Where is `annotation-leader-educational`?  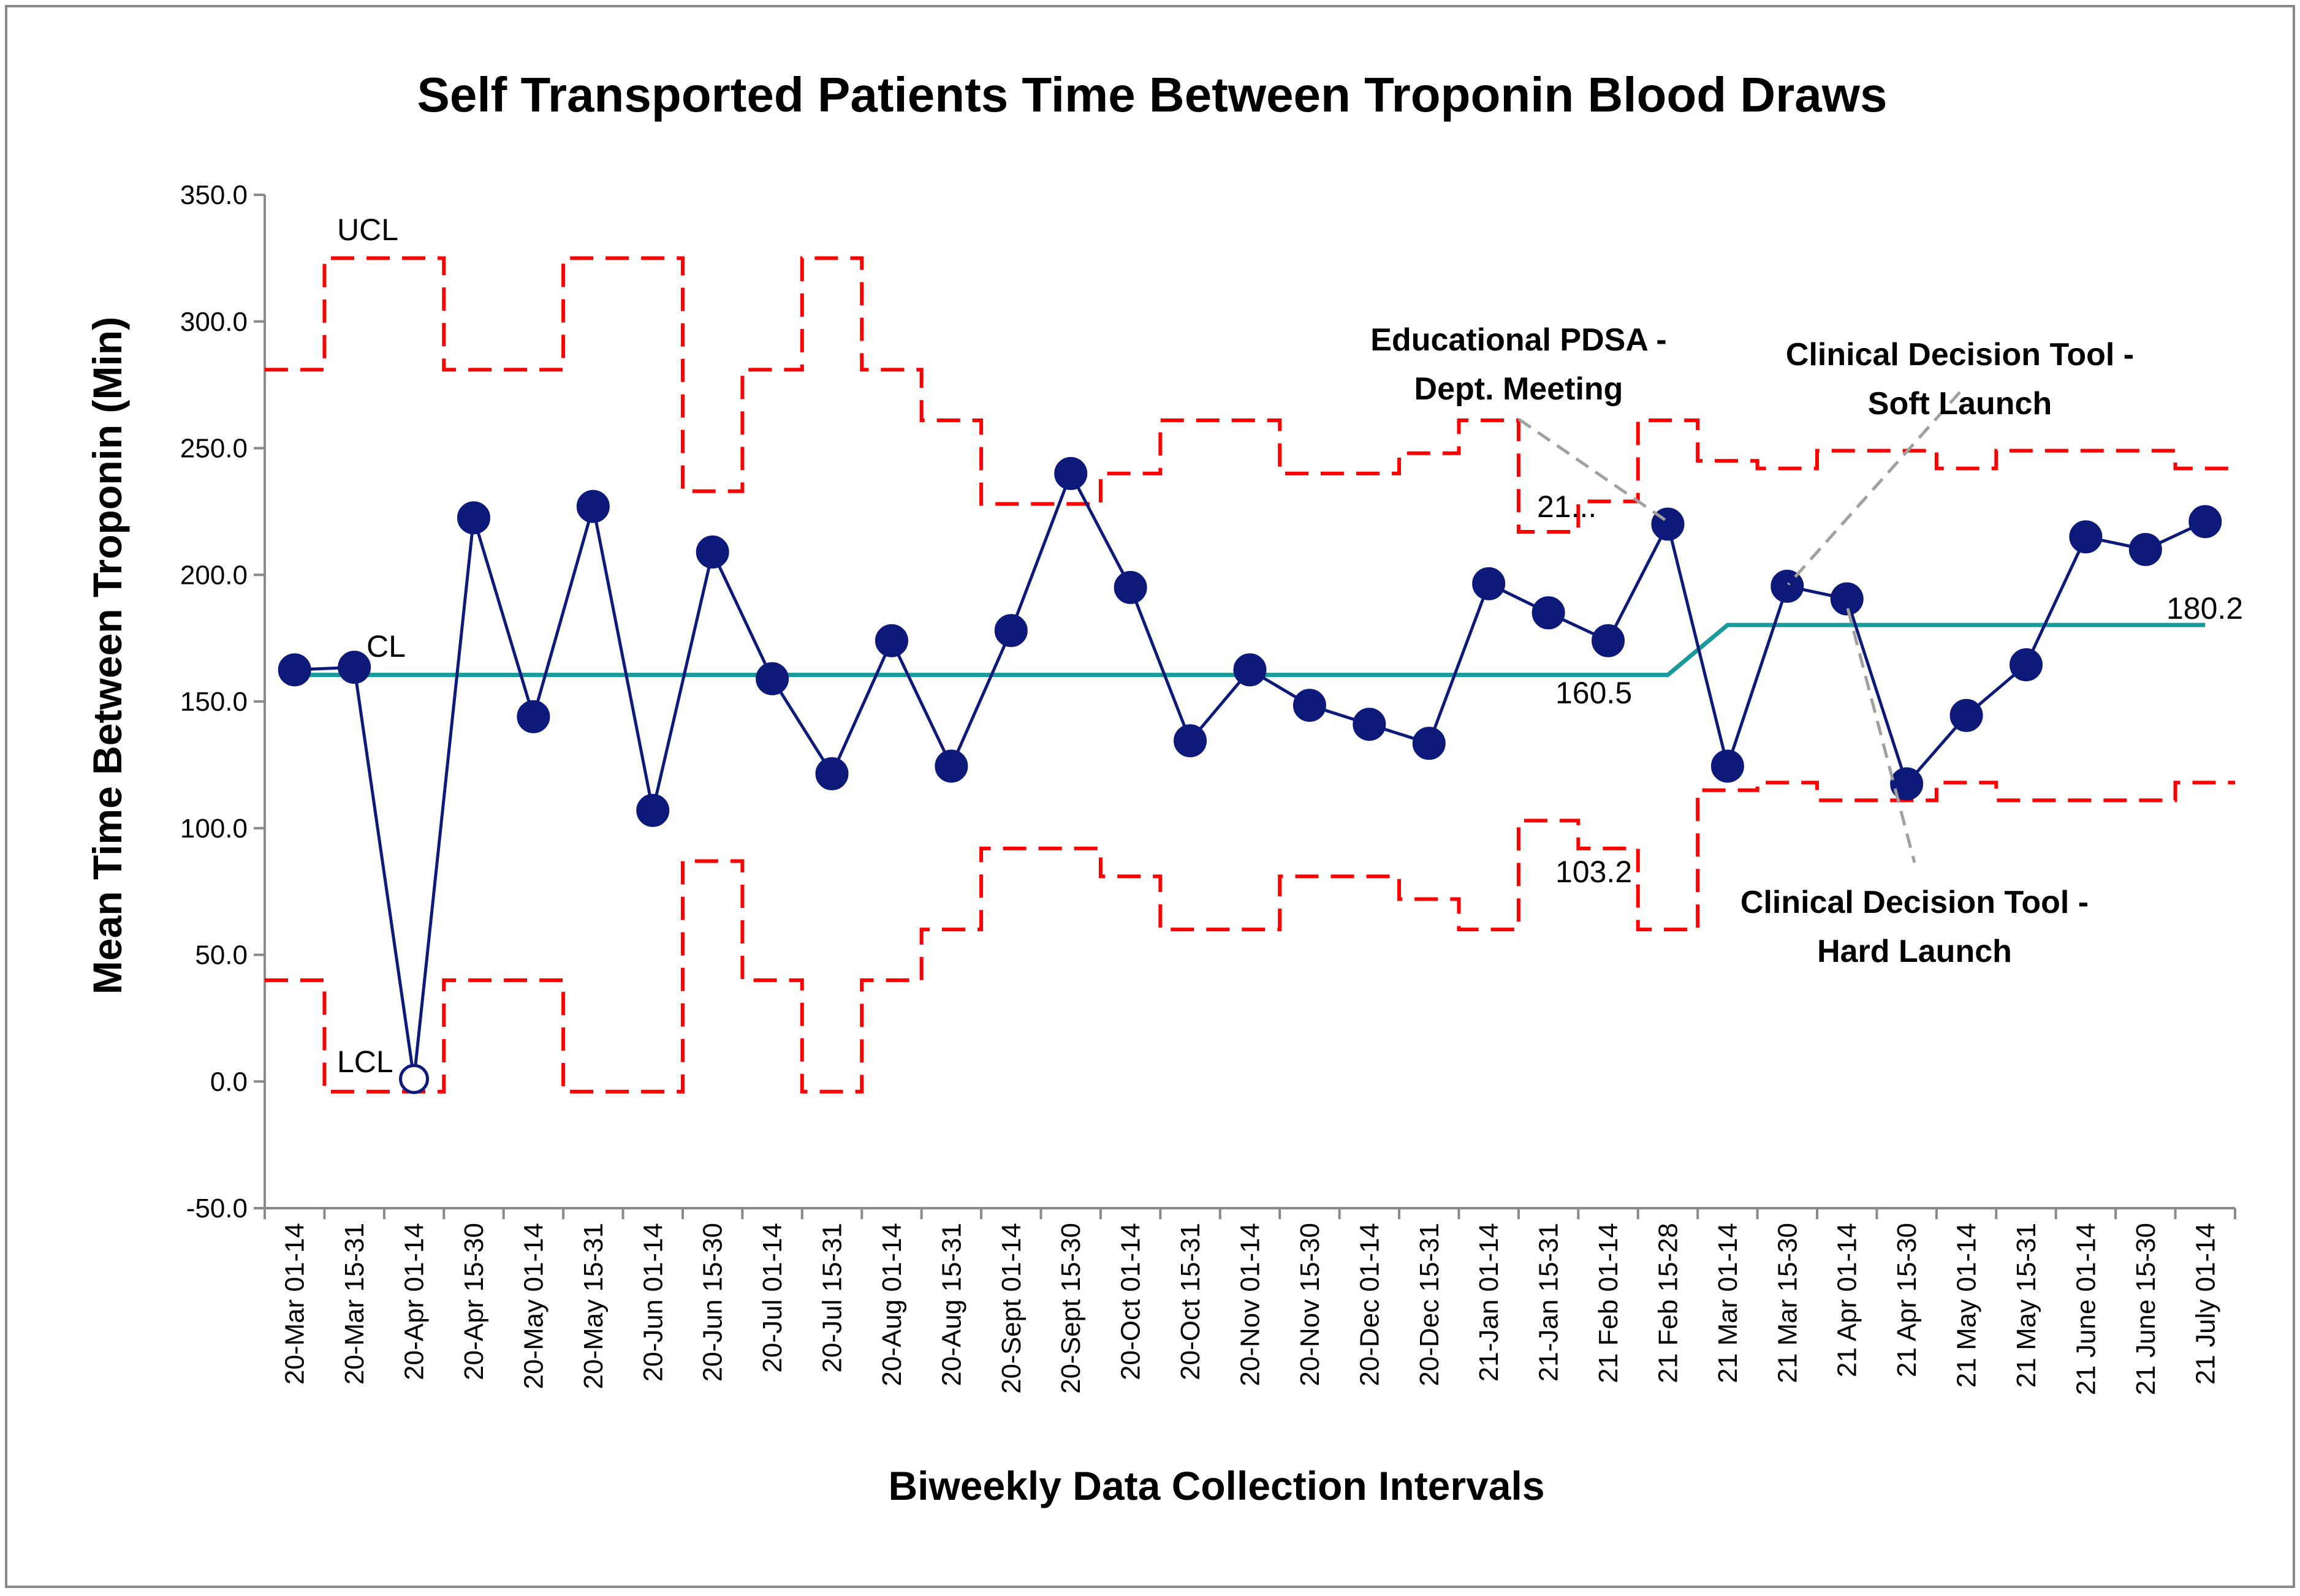
annotation-leader-educational is located at coordinates (1593, 470).